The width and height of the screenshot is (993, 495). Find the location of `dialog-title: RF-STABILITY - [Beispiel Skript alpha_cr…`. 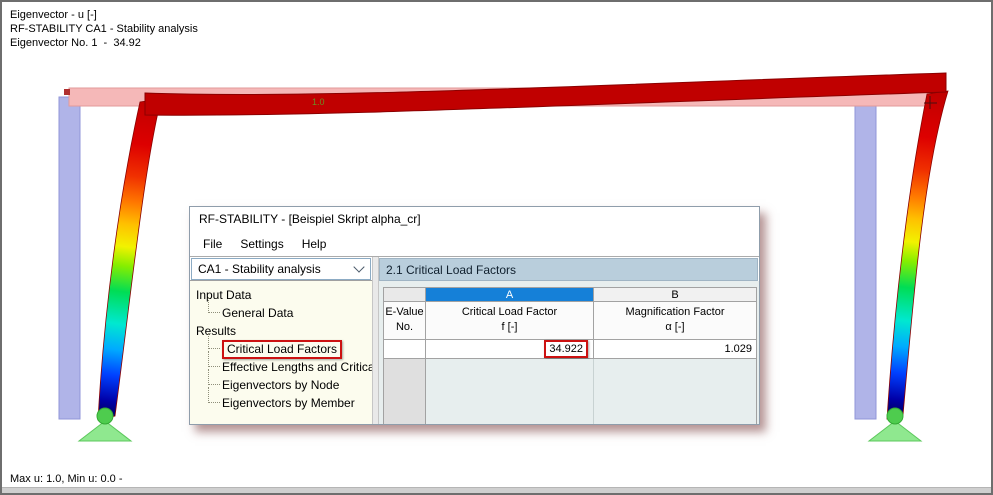

dialog-title: RF-STABILITY - [Beispiel Skript alpha_cr… is located at coordinates (310, 219).